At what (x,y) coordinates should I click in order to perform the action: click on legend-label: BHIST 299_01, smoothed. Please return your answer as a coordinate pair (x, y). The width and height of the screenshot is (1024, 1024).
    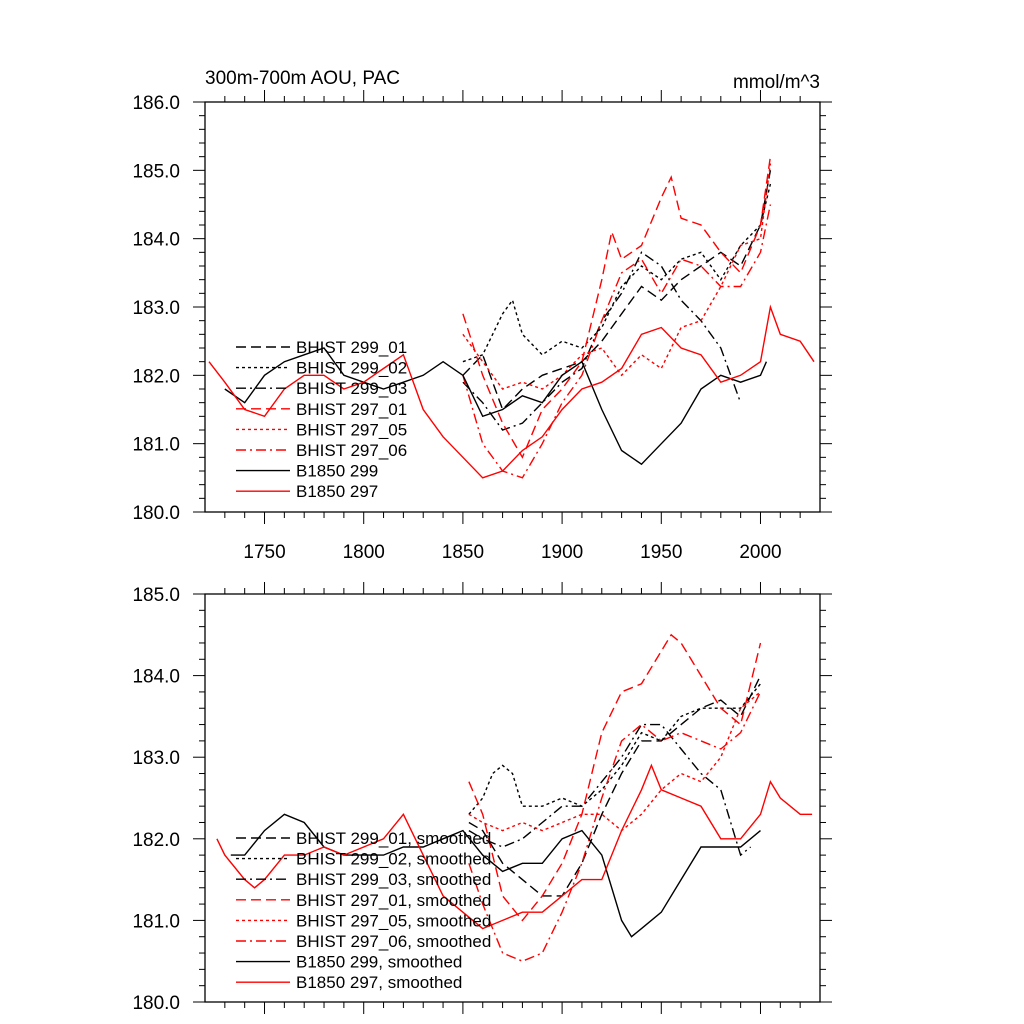
    Looking at the image, I should click on (393, 838).